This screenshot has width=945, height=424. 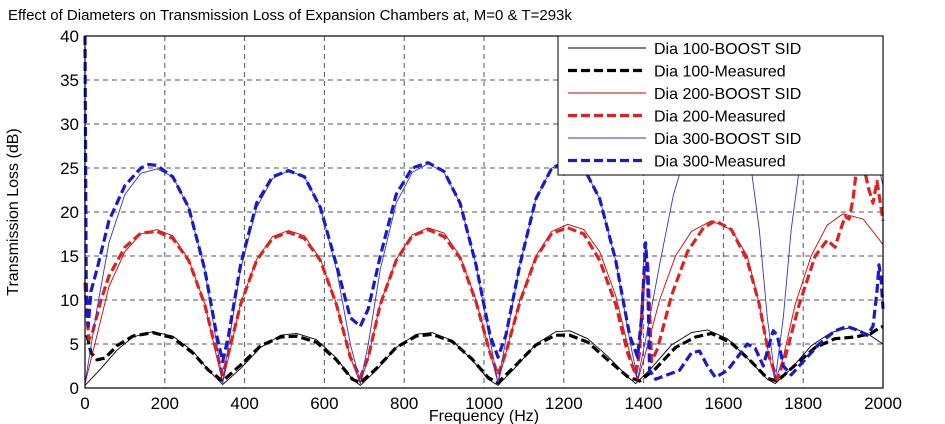 What do you see at coordinates (803, 403) in the screenshot?
I see `x-tick-label: 1800` at bounding box center [803, 403].